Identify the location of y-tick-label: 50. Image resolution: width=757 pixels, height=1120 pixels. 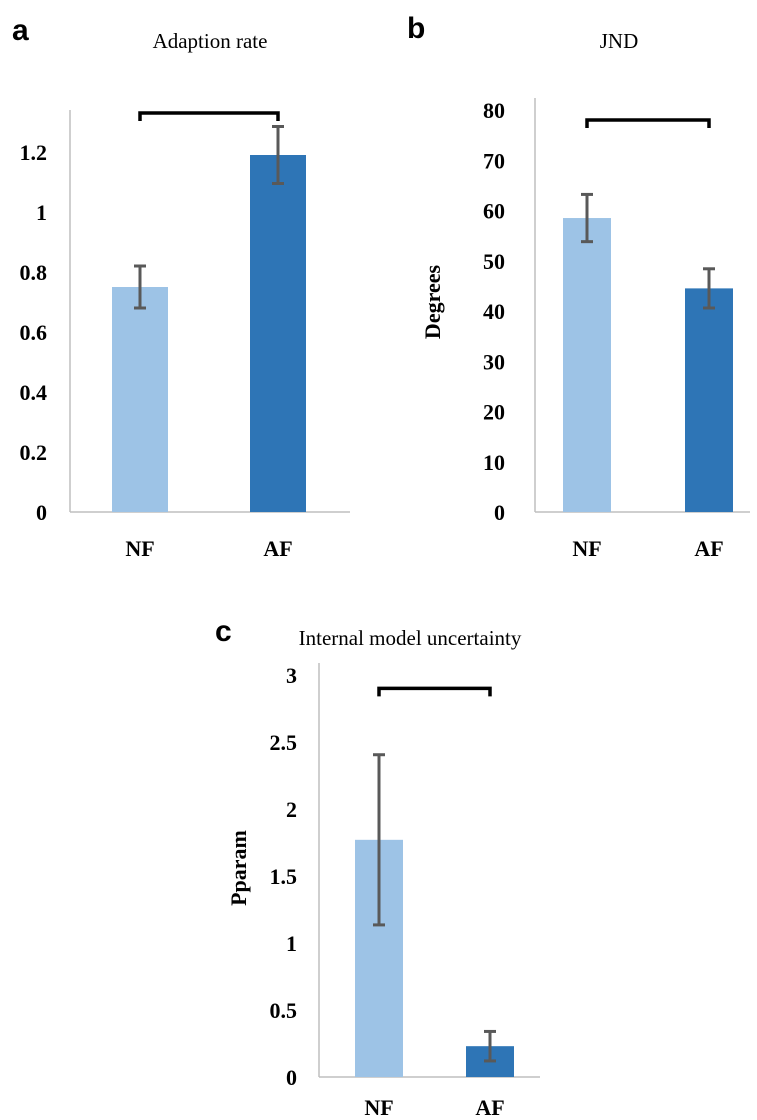
(494, 261).